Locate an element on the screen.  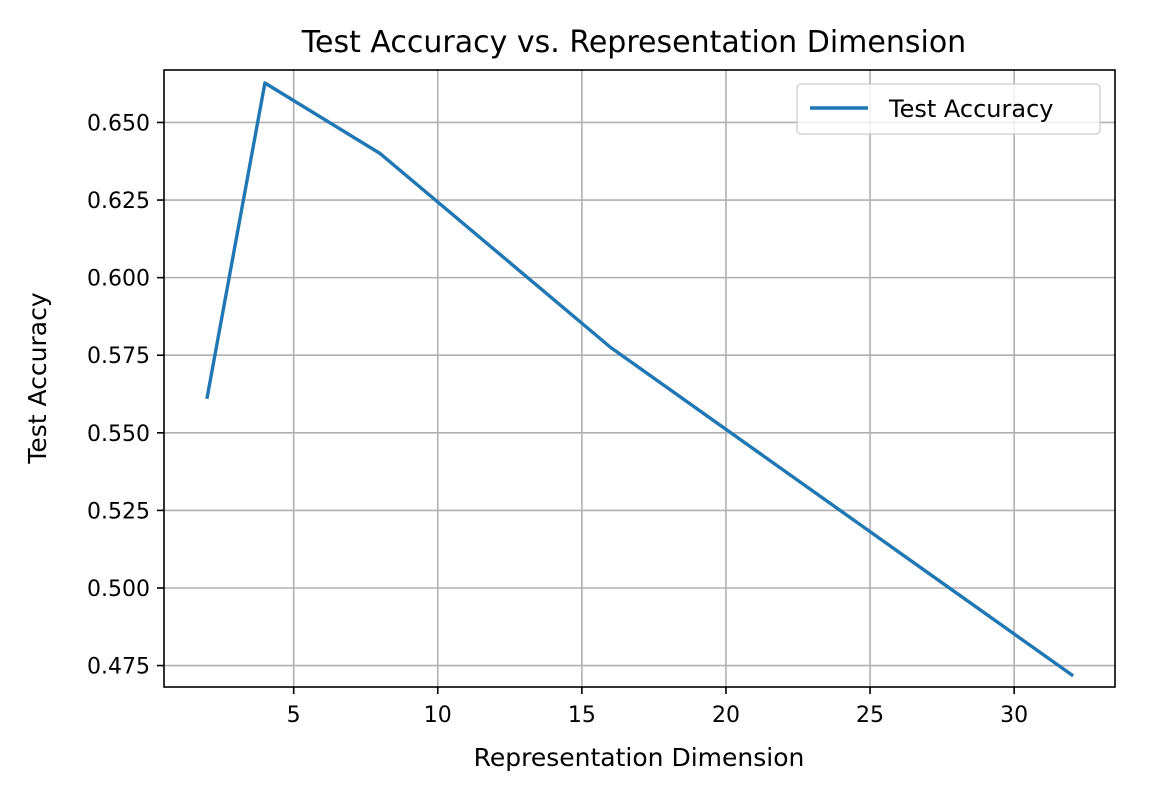
y-tick-label: 0.600 is located at coordinates (118, 279).